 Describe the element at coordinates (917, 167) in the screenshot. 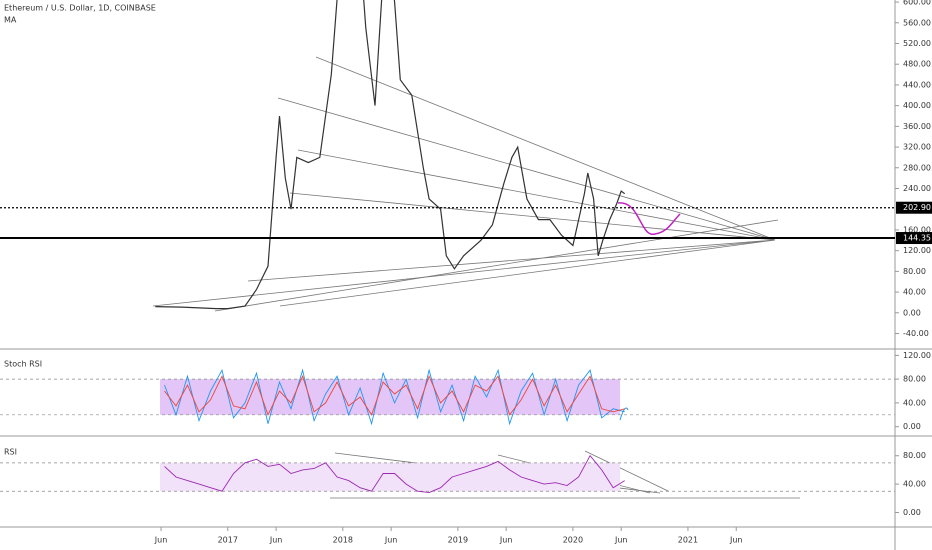

I see `y-tick-label: 280.00` at that location.